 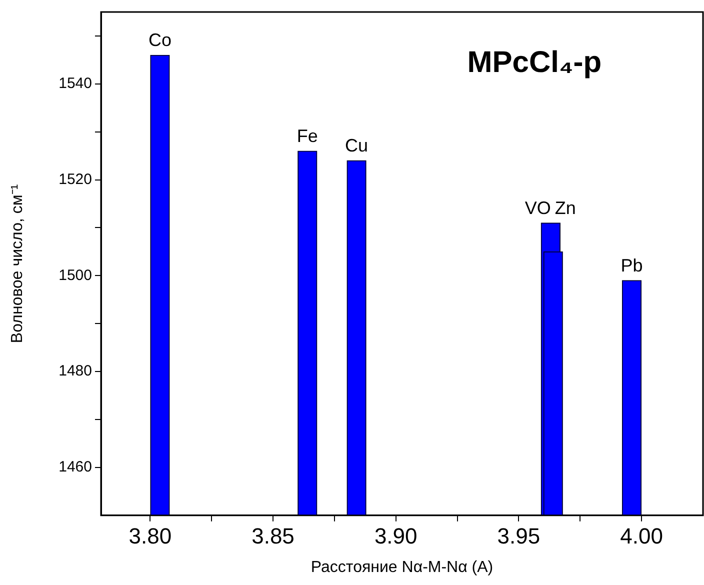 What do you see at coordinates (17, 264) in the screenshot?
I see `y-axis-title: Волновое число, см⁻¹` at bounding box center [17, 264].